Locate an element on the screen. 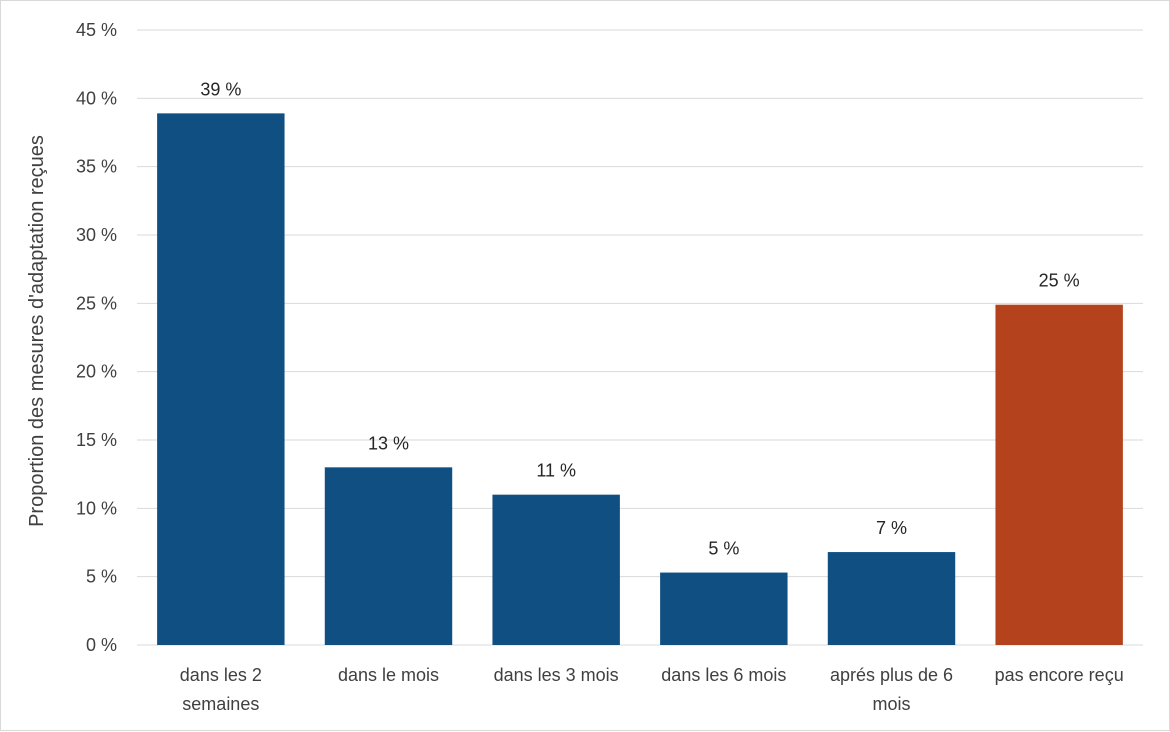  data-label: 39 % is located at coordinates (220, 89).